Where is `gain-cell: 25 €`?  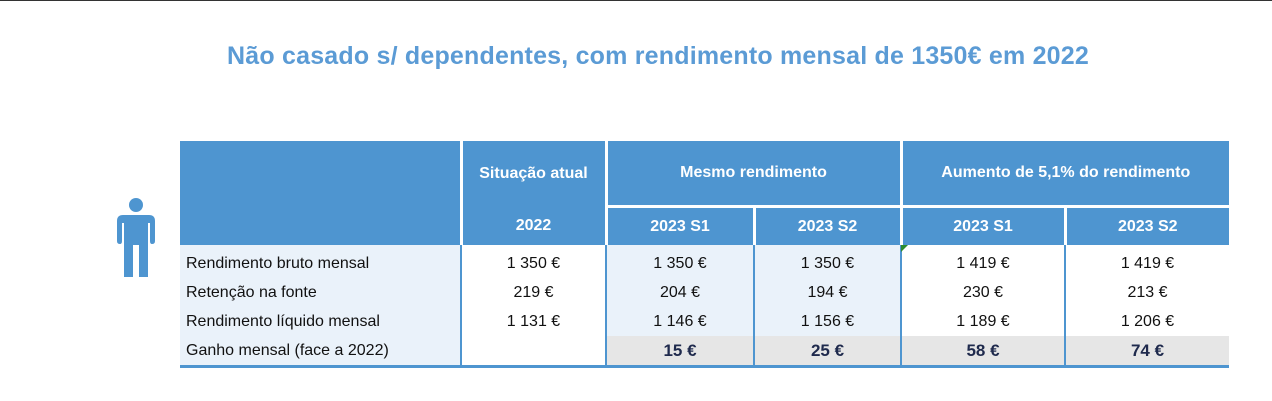 gain-cell: 25 € is located at coordinates (827, 351).